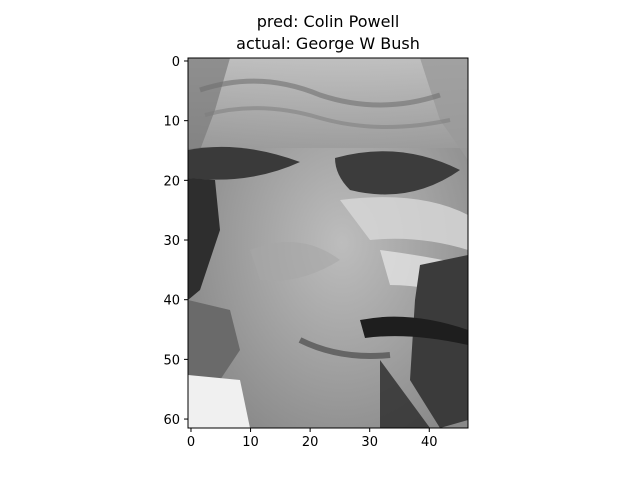 The height and width of the screenshot is (480, 640). Describe the element at coordinates (171, 241) in the screenshot. I see `y-tick-label: 30` at that location.